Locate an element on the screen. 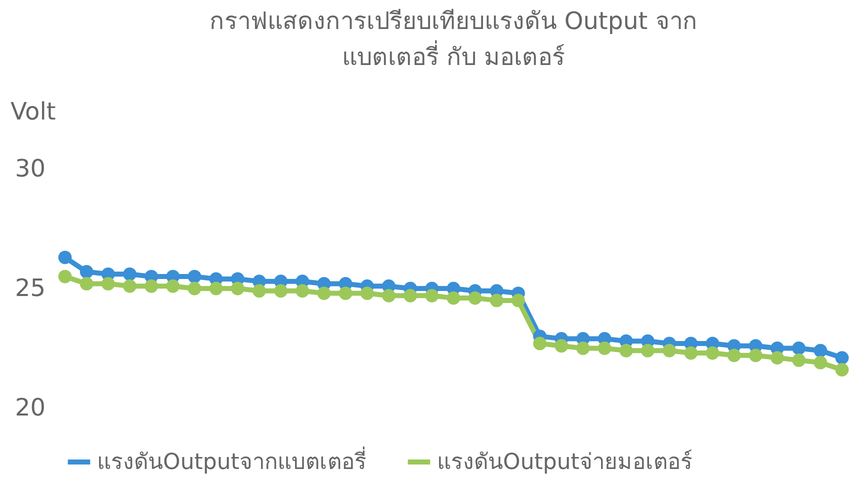 Image resolution: width=849 pixels, height=483 pixels. y-tick-label: 30 is located at coordinates (30, 168).